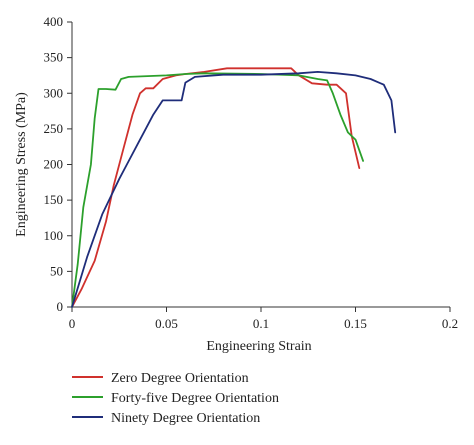  Describe the element at coordinates (185, 418) in the screenshot. I see `legend-label-2: Ninety Degree Orientation` at that location.